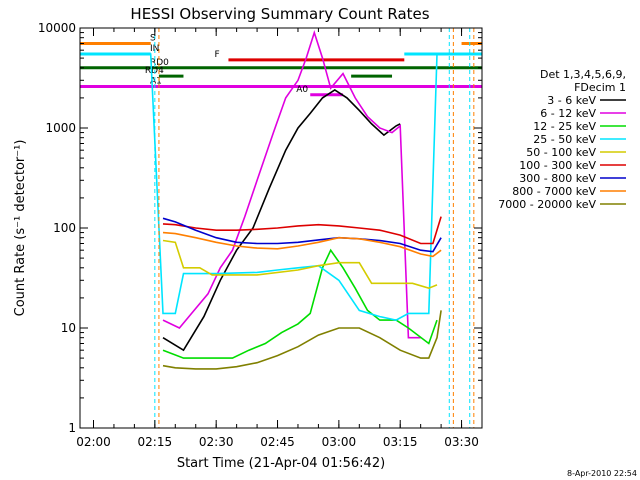 Image resolution: width=640 pixels, height=480 pixels. Describe the element at coordinates (557, 178) in the screenshot. I see `legend-entry: 300 - 800 keV` at that location.